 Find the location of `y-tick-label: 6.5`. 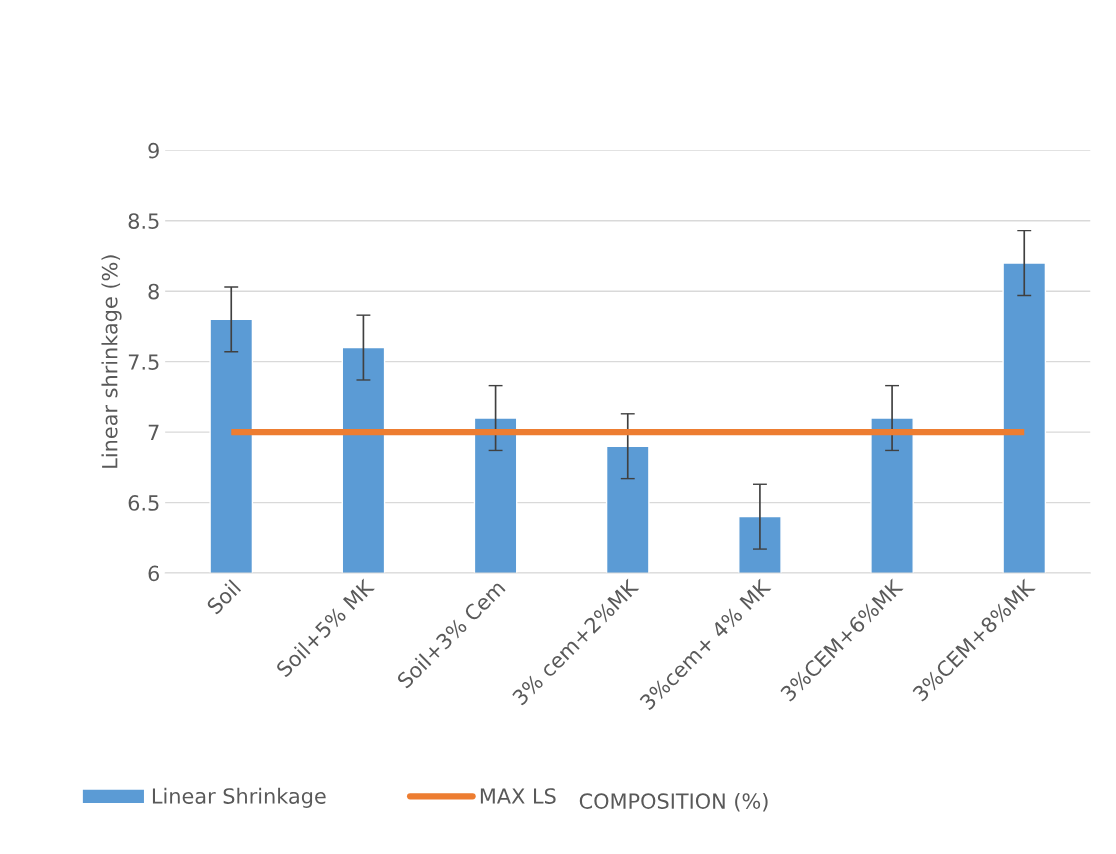

y-tick-label: 6.5 is located at coordinates (143, 503).